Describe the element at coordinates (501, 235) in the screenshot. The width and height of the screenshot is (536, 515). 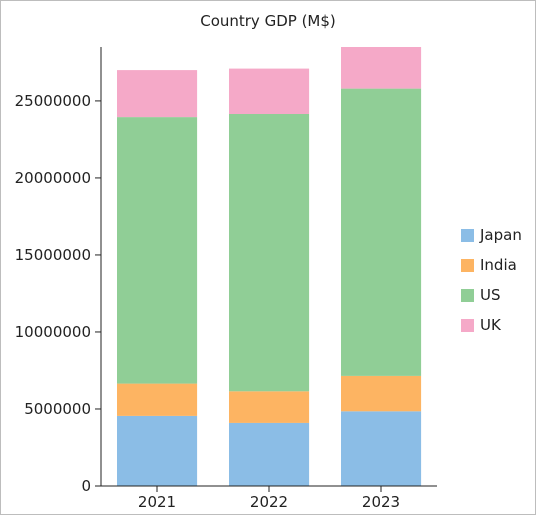
I see `legend-label: Japan` at that location.